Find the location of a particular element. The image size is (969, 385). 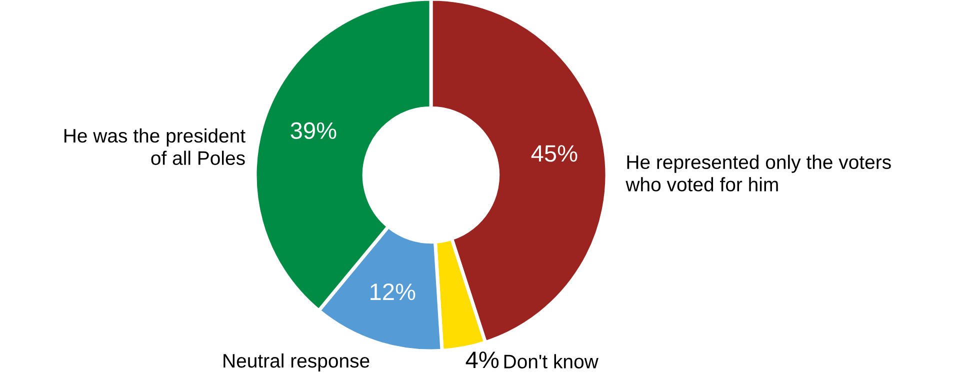

slice-label: Don't know is located at coordinates (551, 361).